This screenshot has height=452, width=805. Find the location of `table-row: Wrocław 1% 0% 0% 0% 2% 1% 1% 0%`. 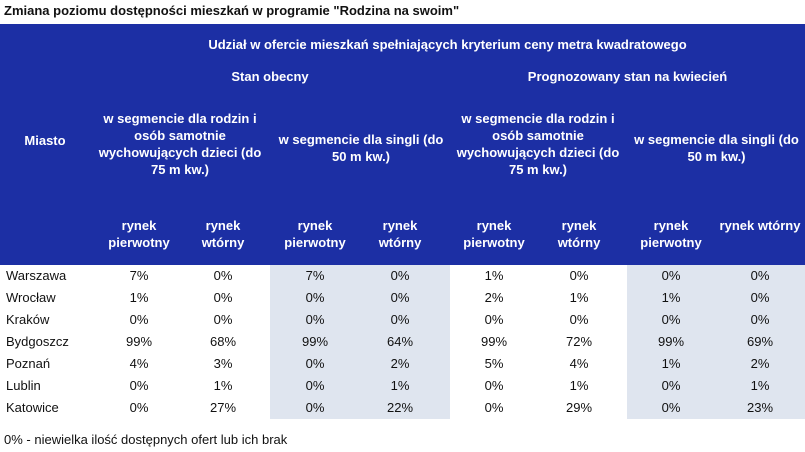

table-row: Wrocław 1% 0% 0% 0% 2% 1% 1% 0% is located at coordinates (402, 298).